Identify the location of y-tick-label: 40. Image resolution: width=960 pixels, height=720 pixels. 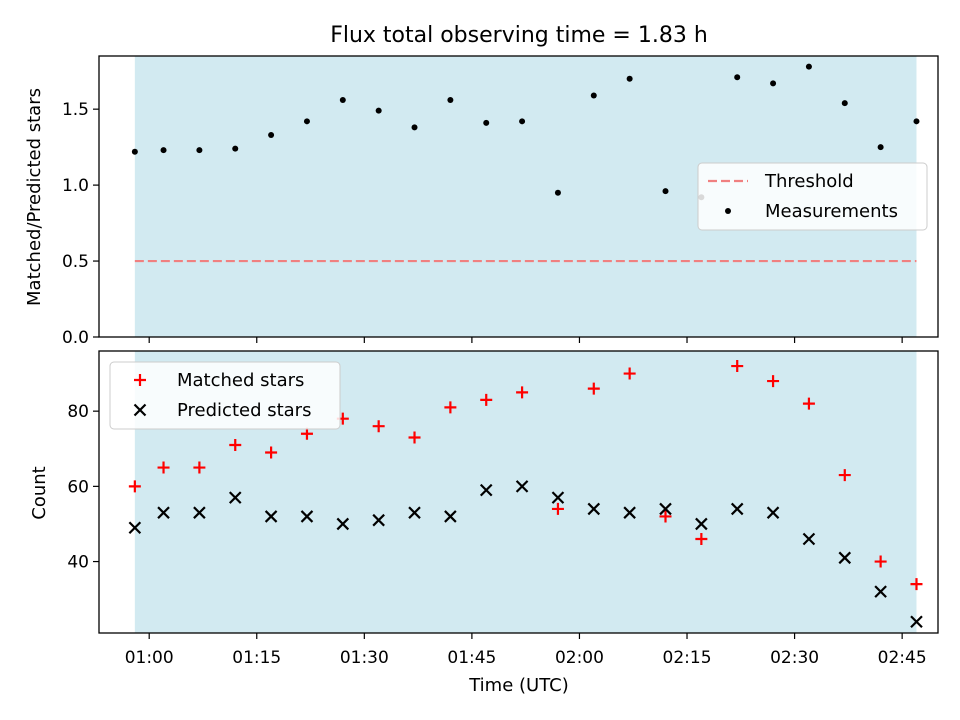
(78, 563).